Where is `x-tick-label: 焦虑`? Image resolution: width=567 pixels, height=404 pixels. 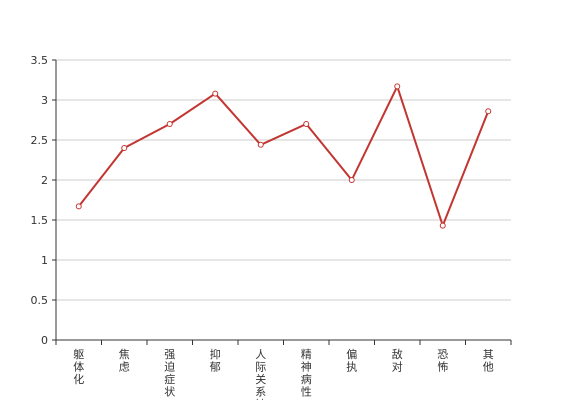 x-tick-label: 焦虑 is located at coordinates (124, 361).